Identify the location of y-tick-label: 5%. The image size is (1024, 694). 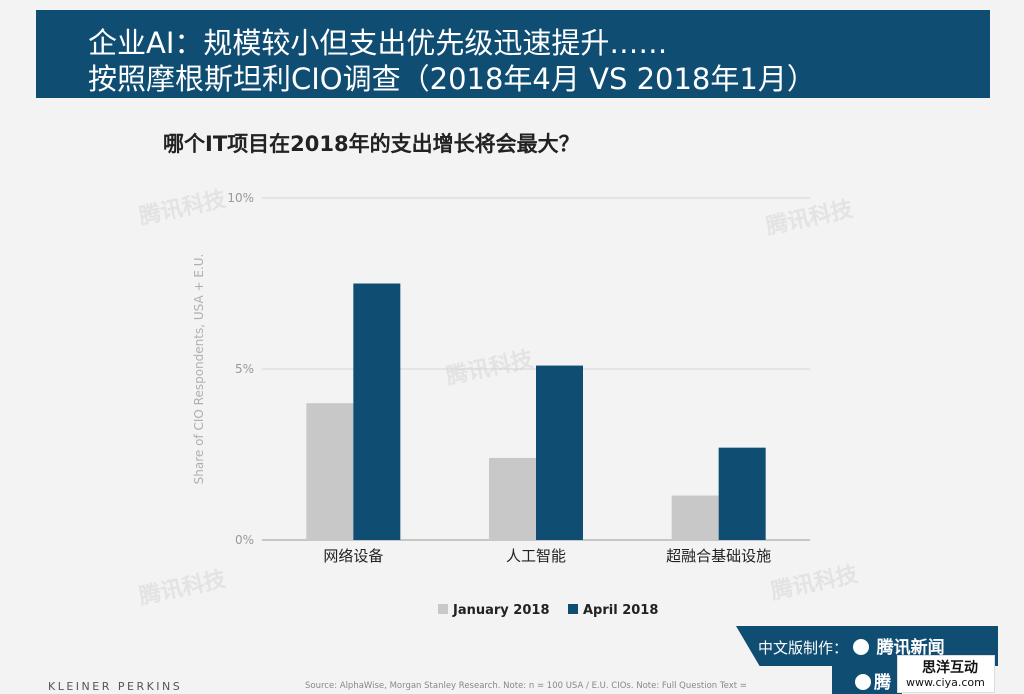
(244, 369).